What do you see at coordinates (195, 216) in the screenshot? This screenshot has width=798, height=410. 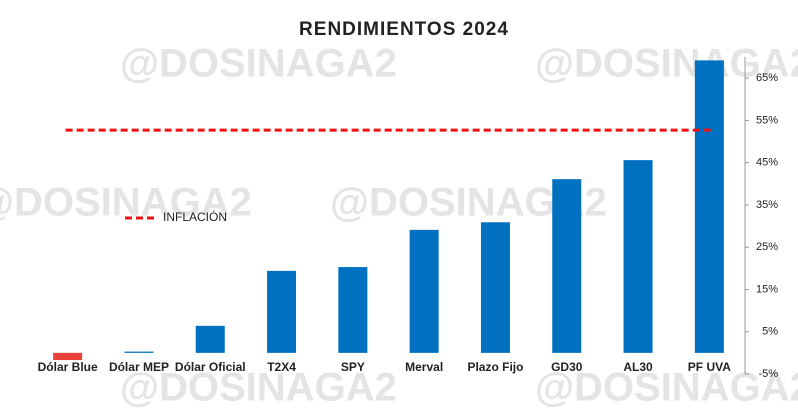 I see `legend-label: INFLACIÓN` at bounding box center [195, 216].